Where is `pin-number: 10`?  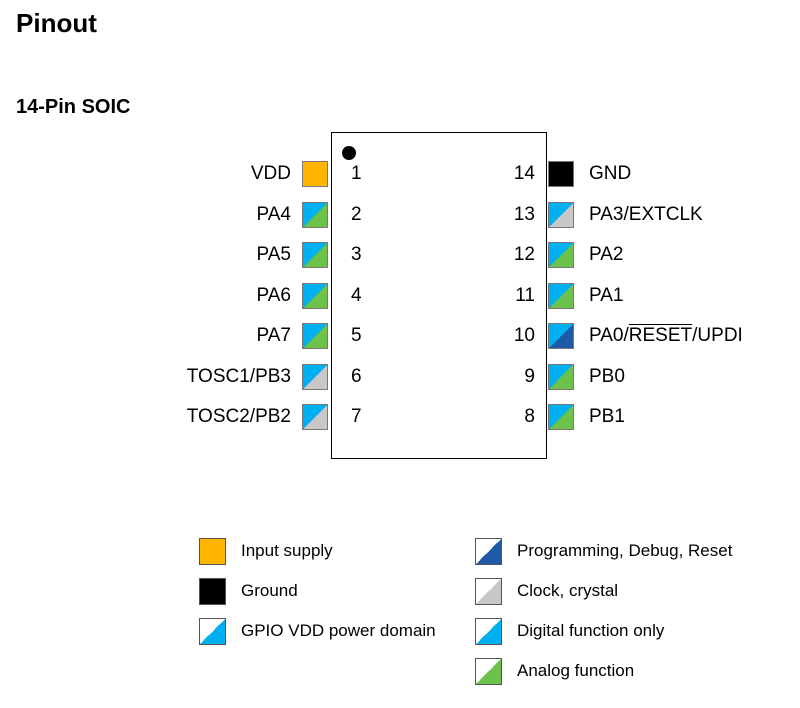 pin-number: 10 is located at coordinates (524, 335).